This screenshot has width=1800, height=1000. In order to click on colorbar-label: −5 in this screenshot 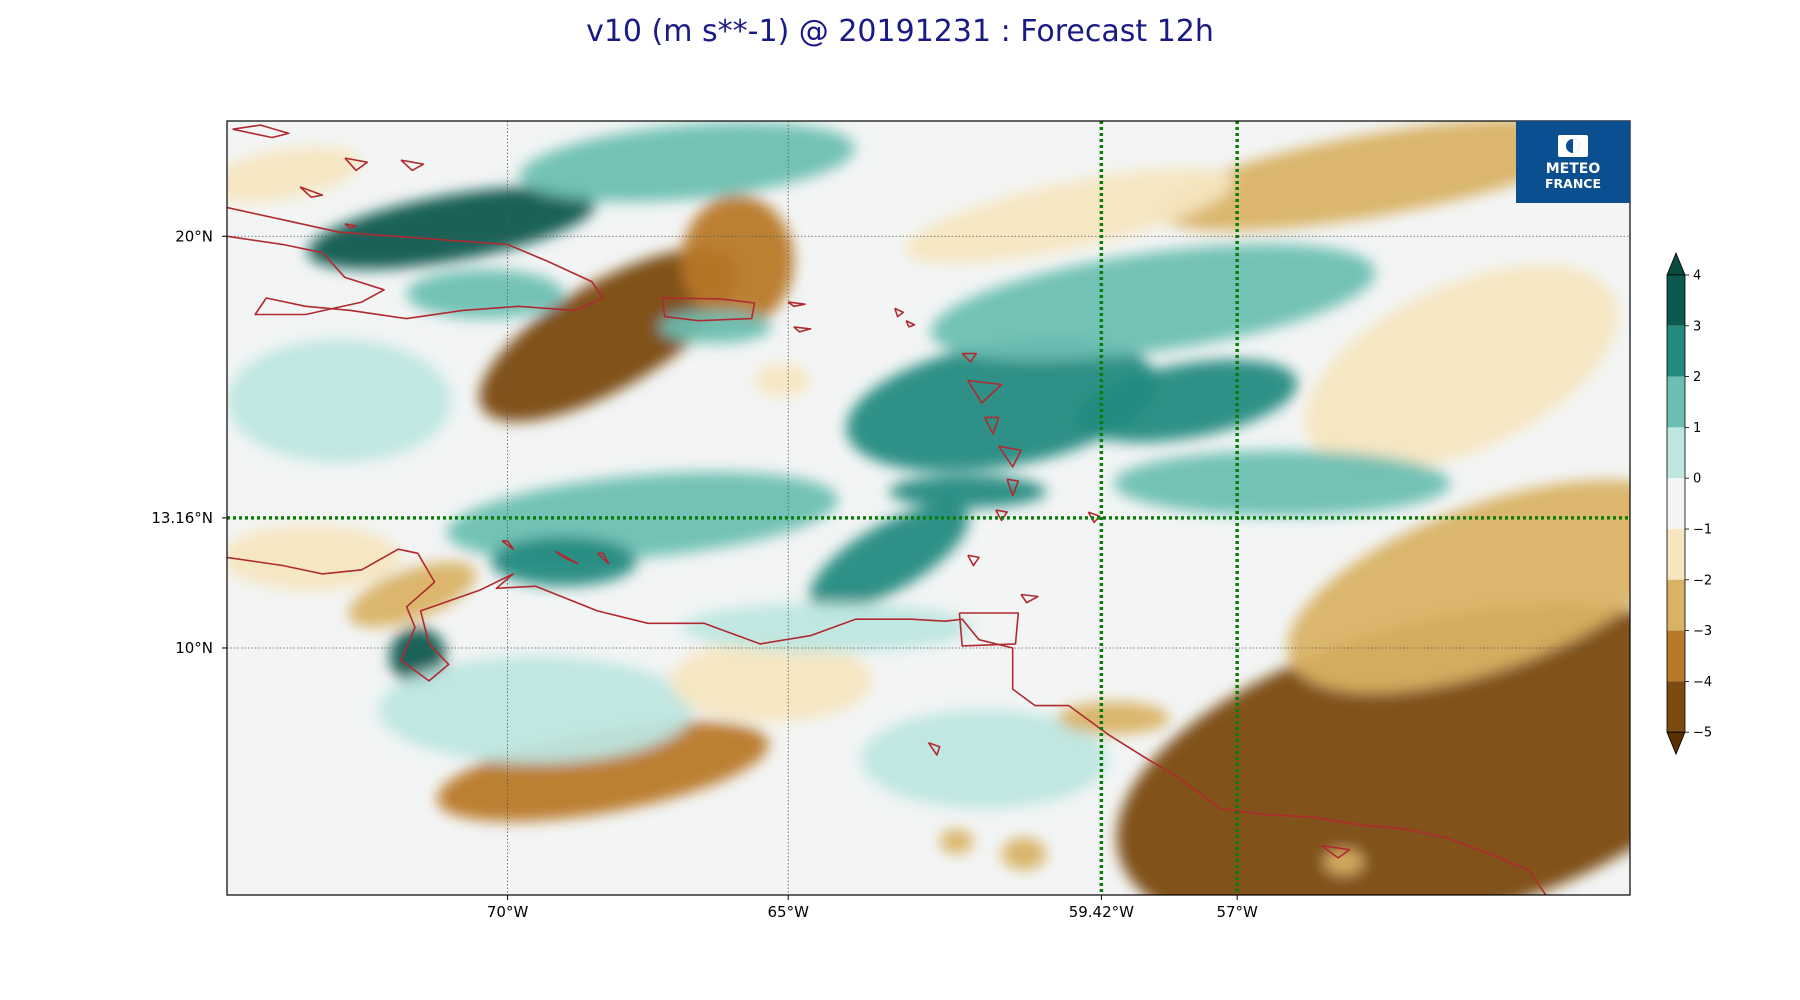, I will do `click(1702, 733)`.